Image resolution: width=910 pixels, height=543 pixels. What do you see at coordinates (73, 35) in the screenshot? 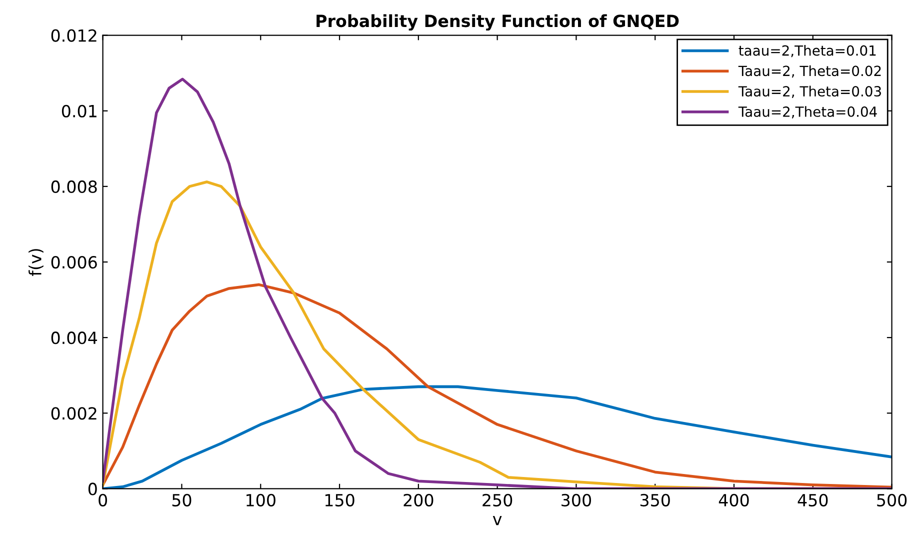
I see `y-tick-label: 0.012` at bounding box center [73, 35].